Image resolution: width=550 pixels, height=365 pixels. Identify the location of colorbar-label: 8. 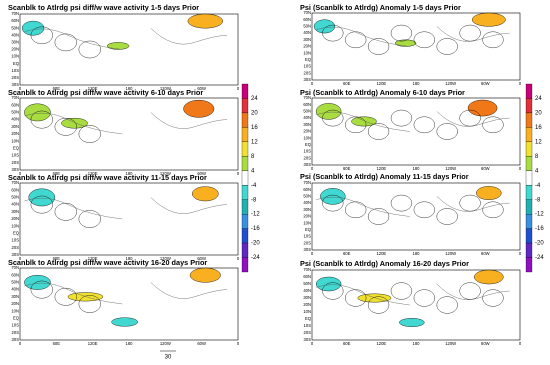
(253, 157).